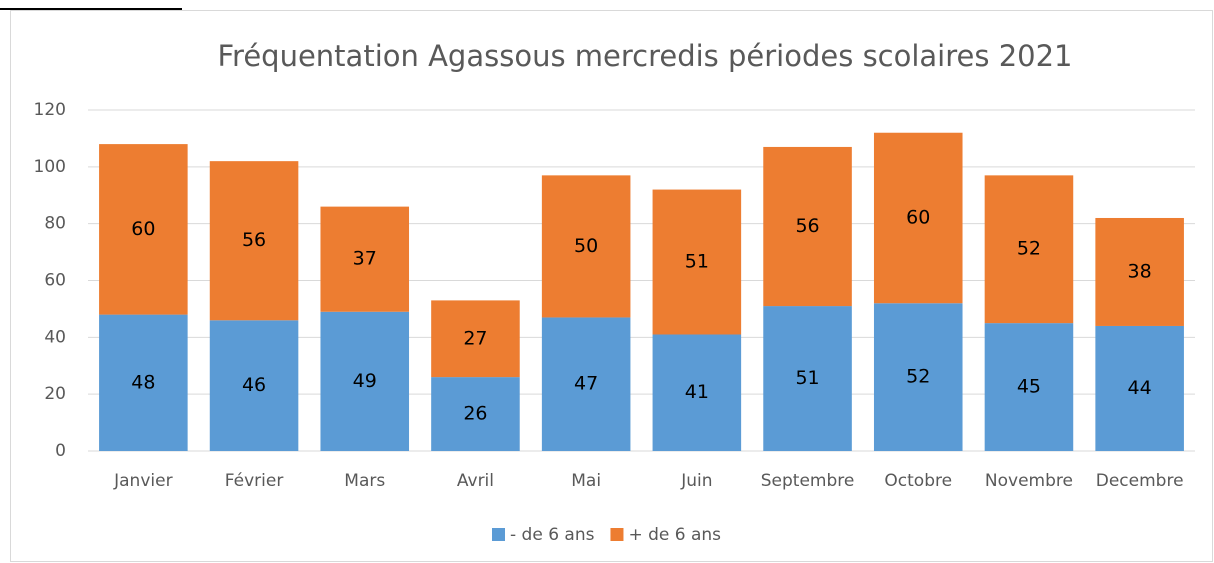 The image size is (1214, 563). I want to click on data-label: 45, so click(1029, 387).